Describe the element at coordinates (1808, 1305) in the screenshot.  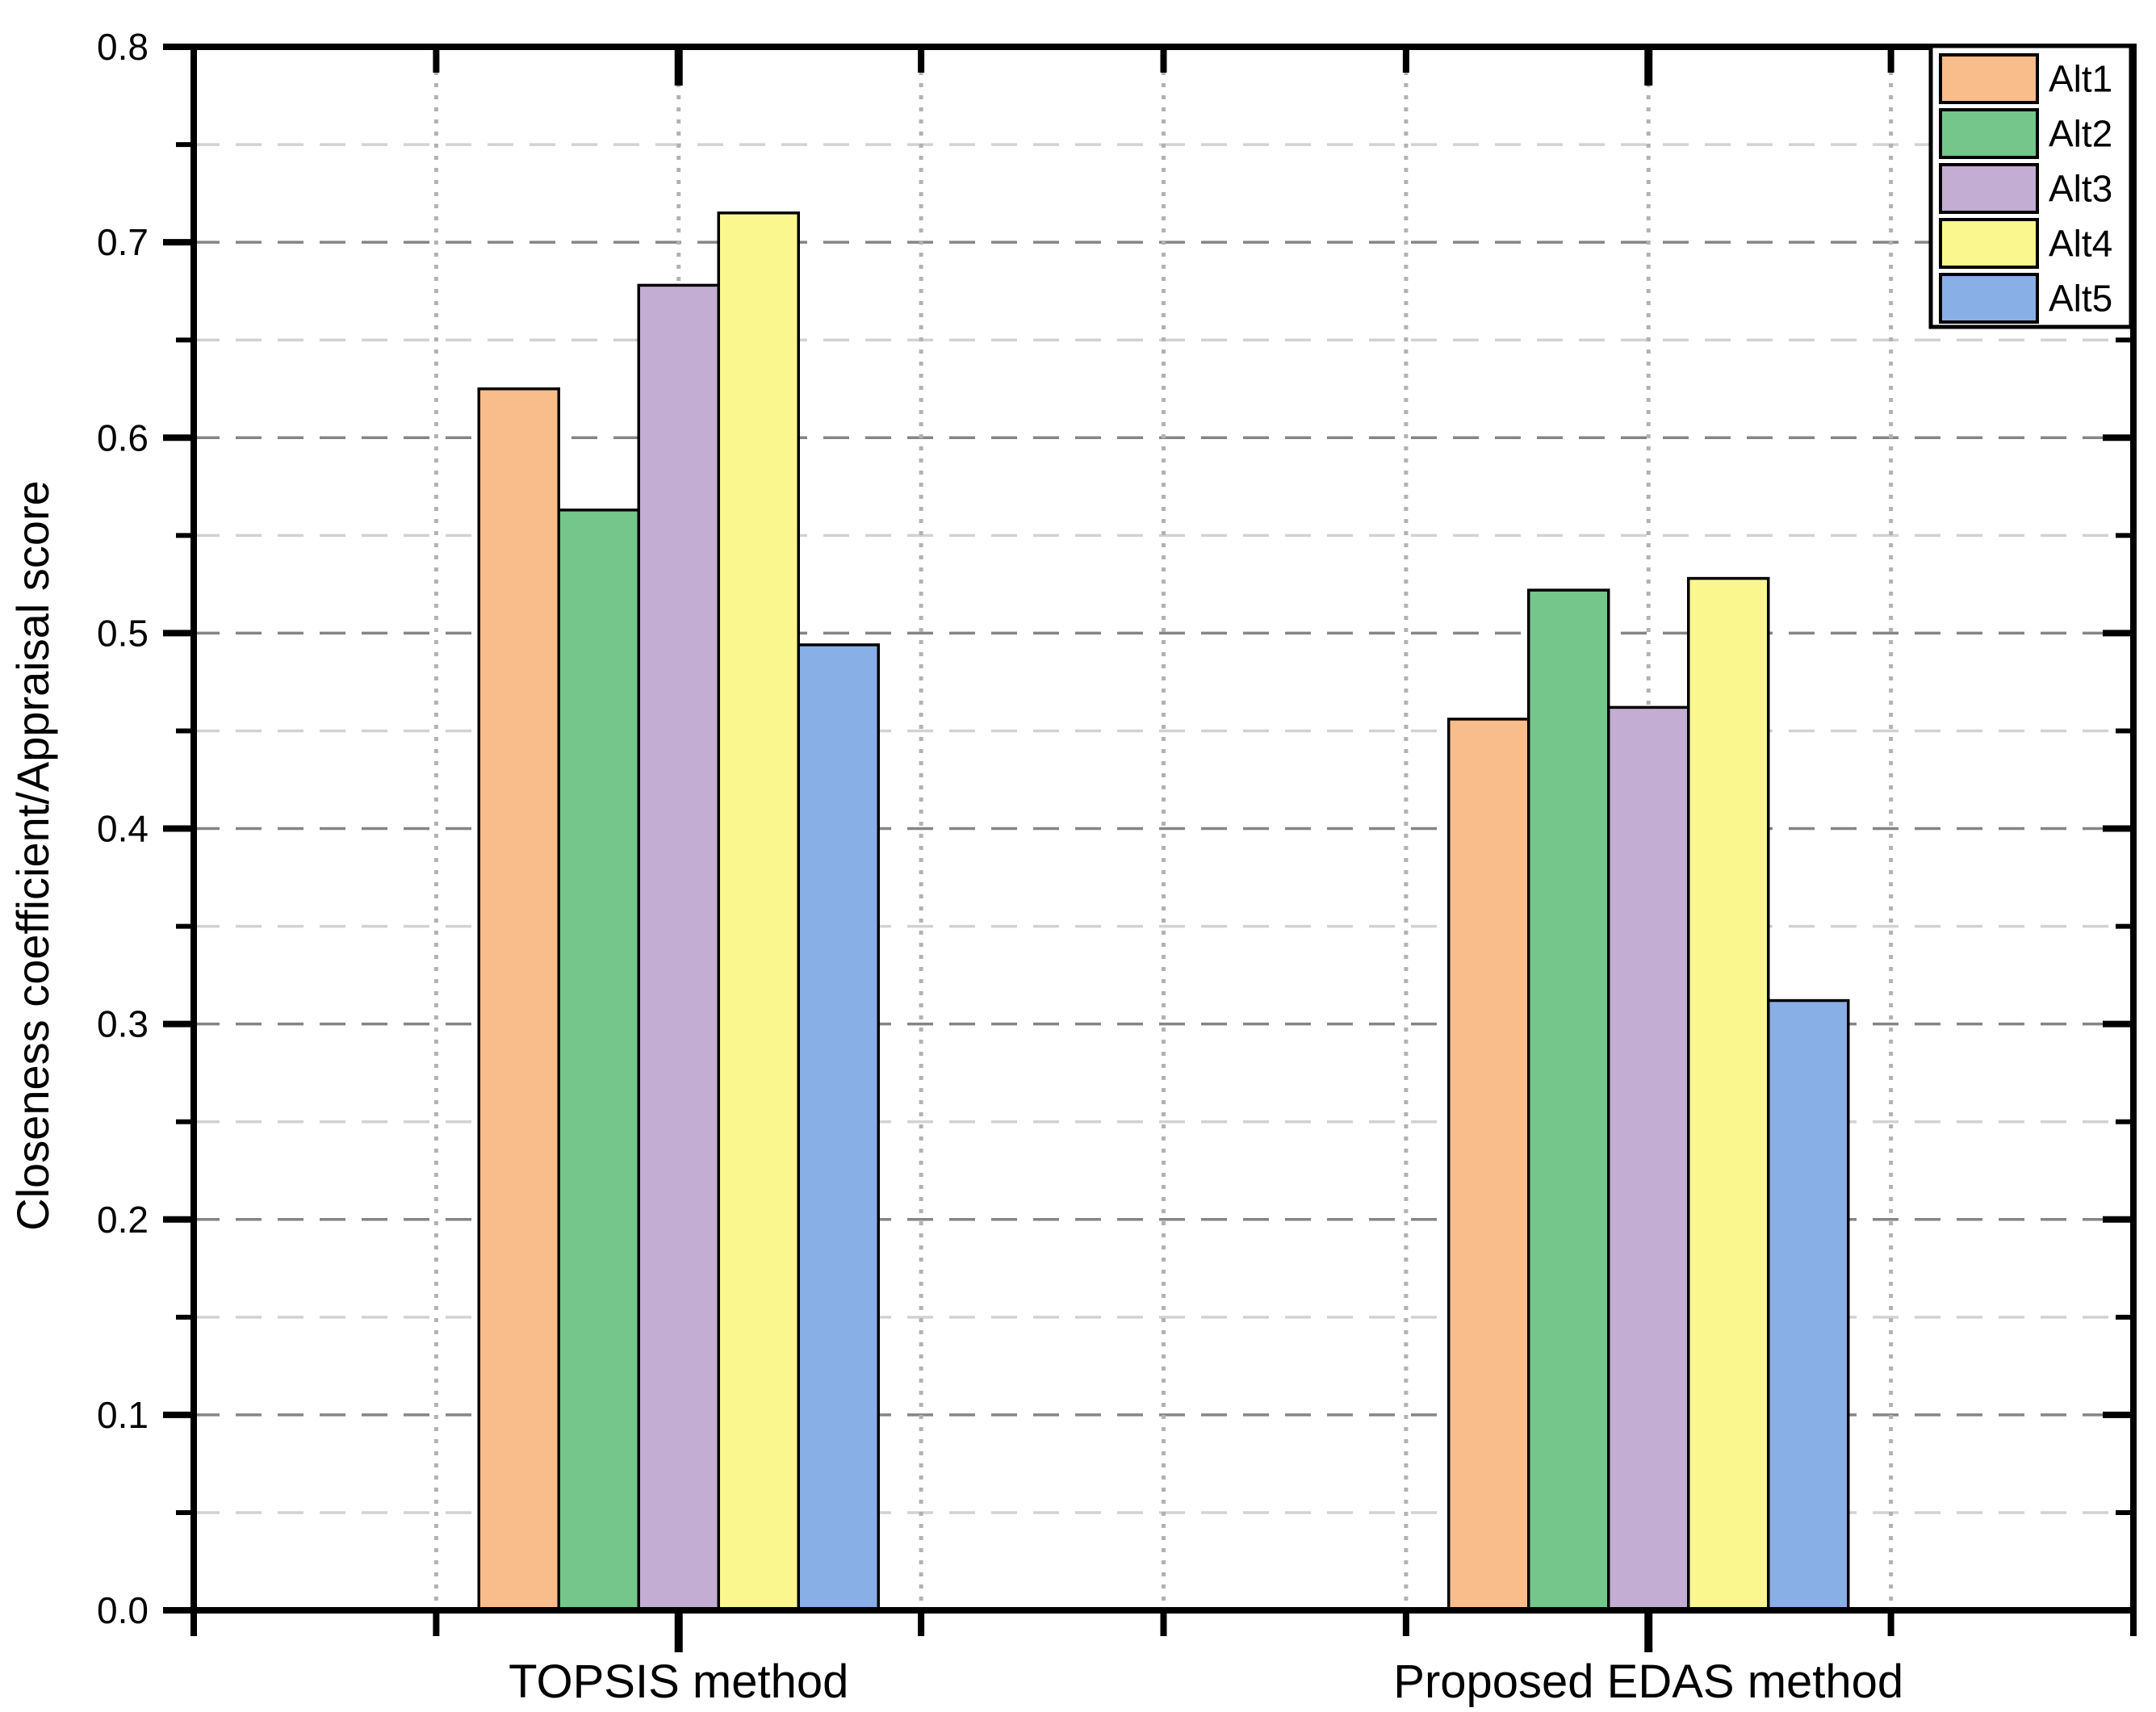
I see `bar-Alt5-group2` at that location.